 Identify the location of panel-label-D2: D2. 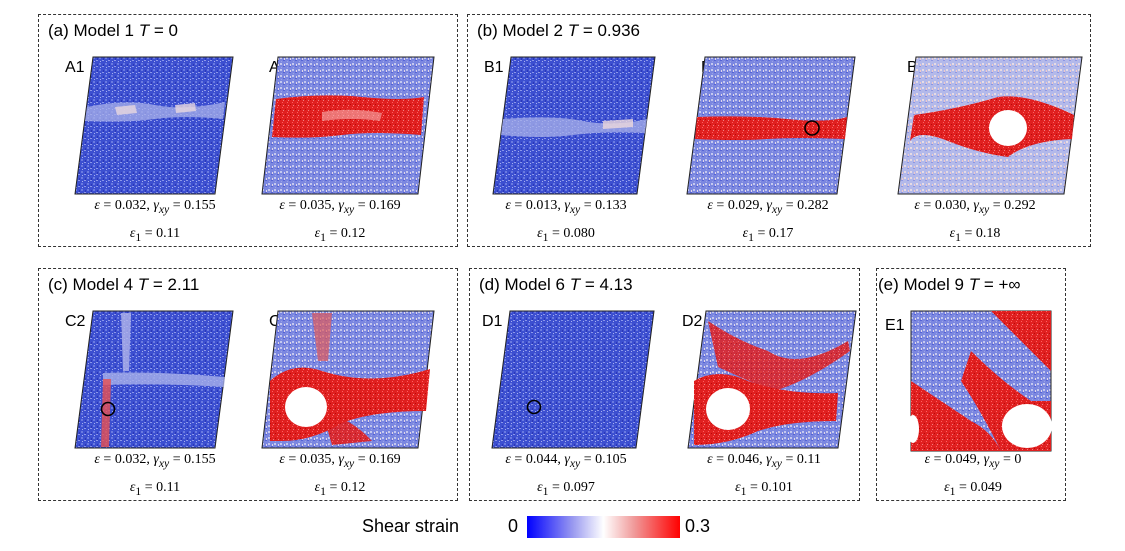
(692, 321).